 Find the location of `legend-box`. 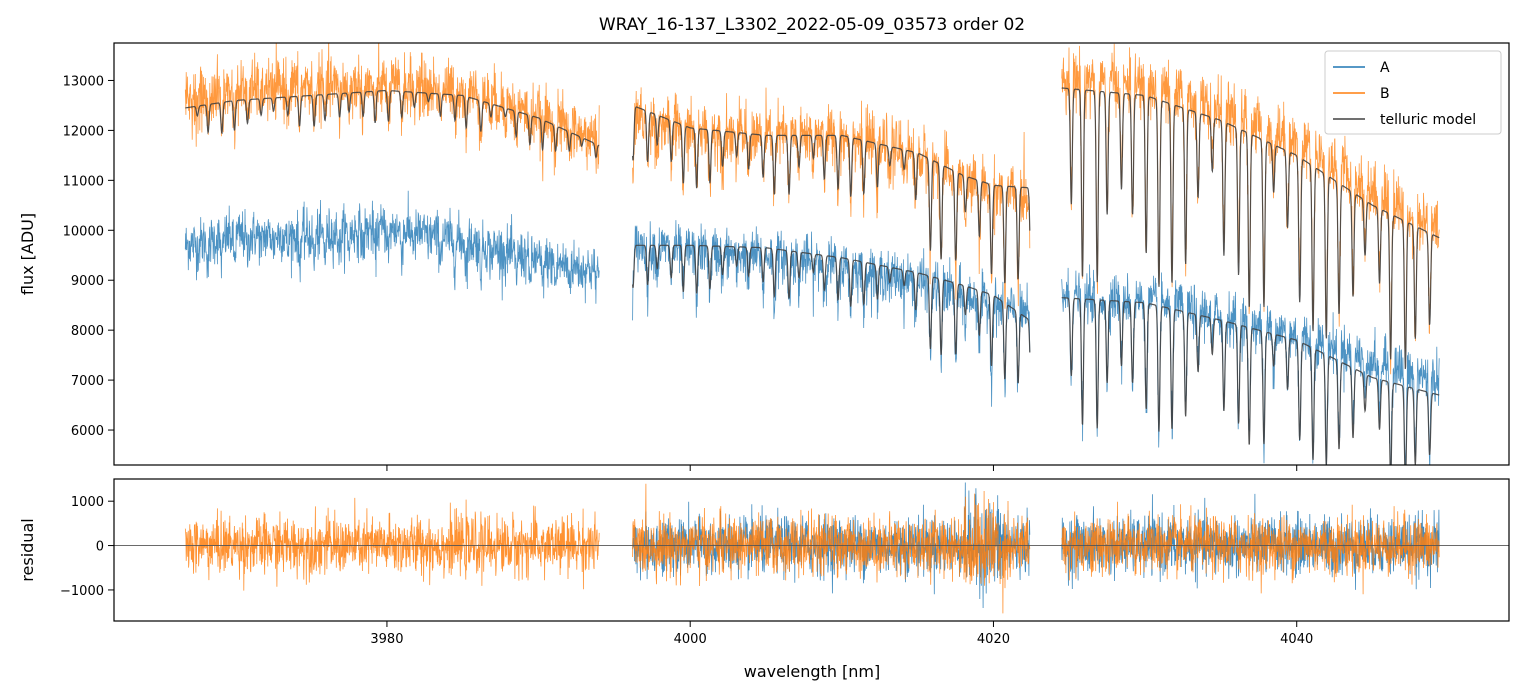

legend-box is located at coordinates (1413, 92).